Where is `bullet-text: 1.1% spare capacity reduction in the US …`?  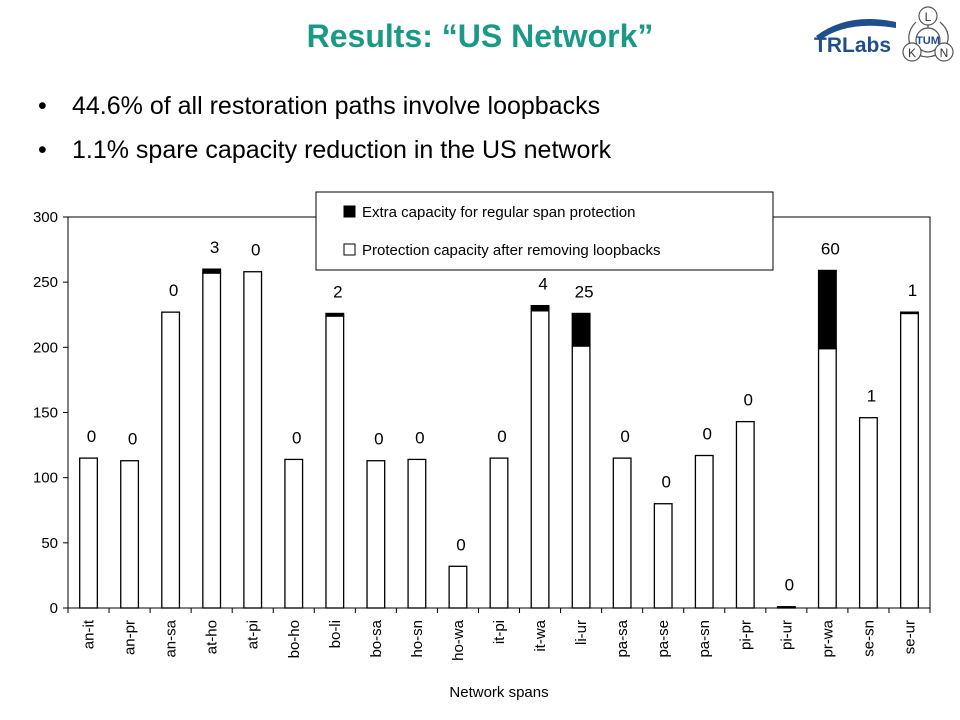 bullet-text: 1.1% spare capacity reduction in the US … is located at coordinates (342, 150).